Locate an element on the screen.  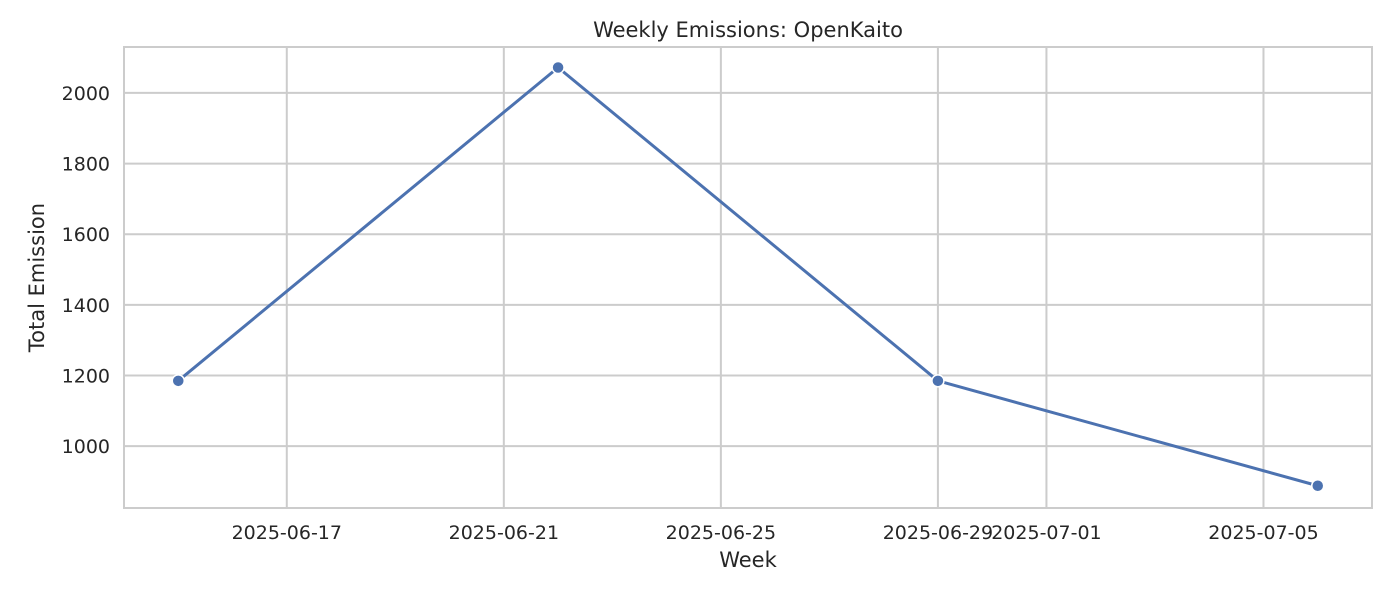
y-tick-label: 1000 is located at coordinates (86, 447).